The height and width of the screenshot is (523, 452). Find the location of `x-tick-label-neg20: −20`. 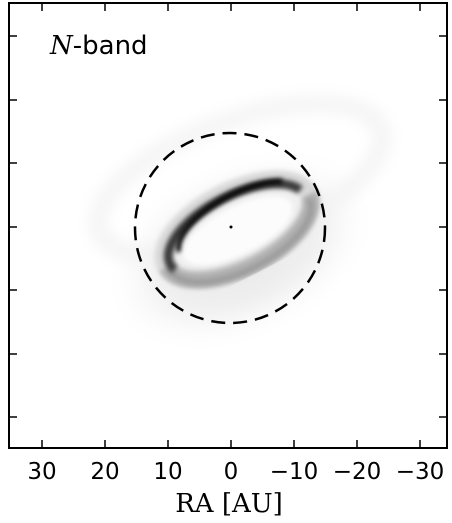

x-tick-label-neg20: −20 is located at coordinates (357, 472).